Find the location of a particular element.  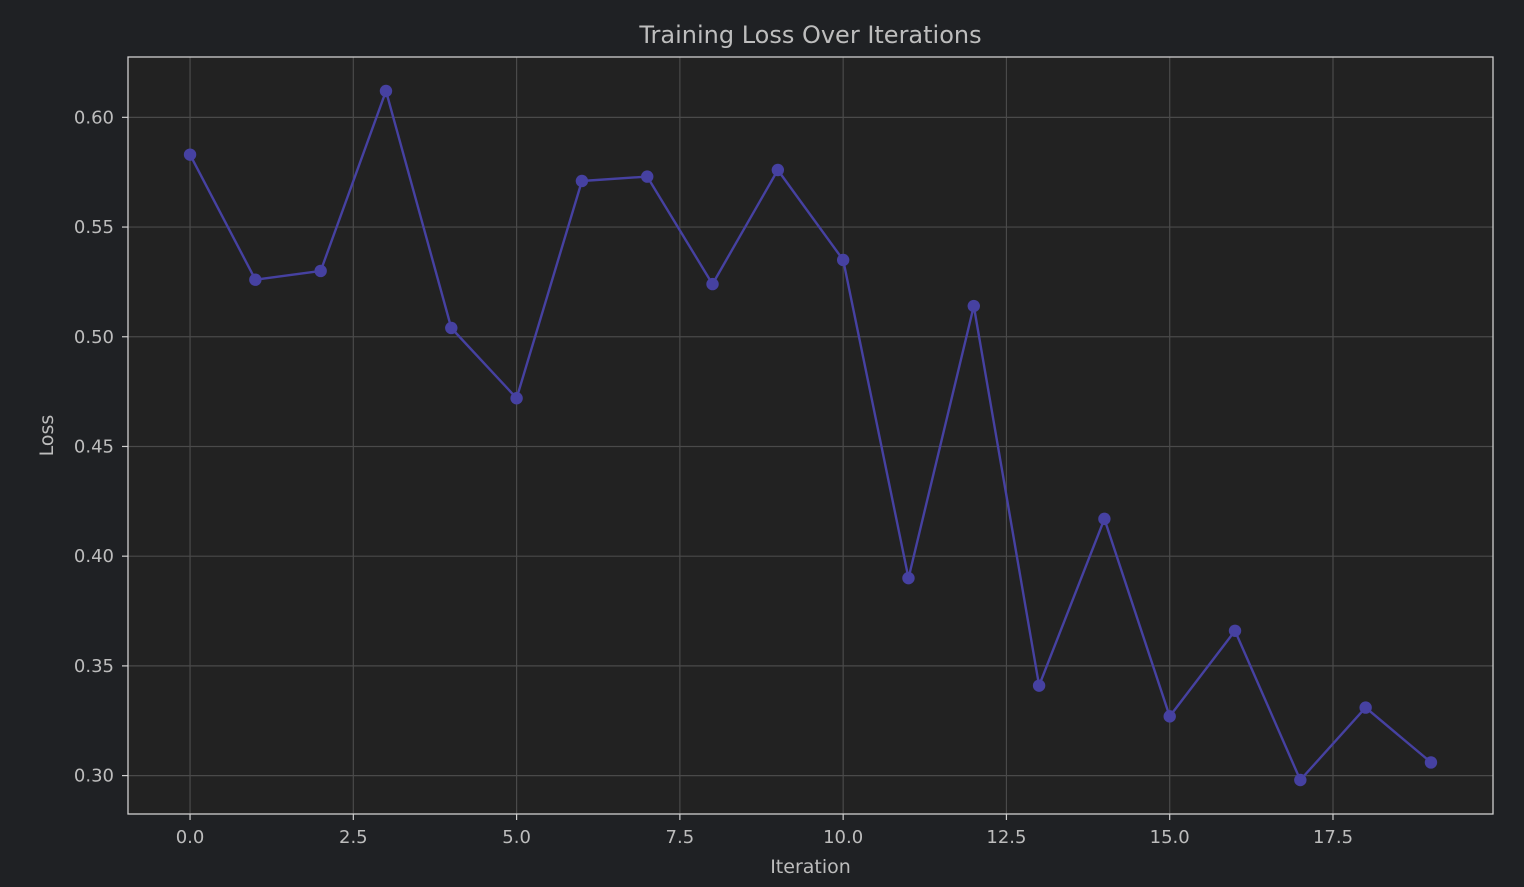

x-tick-label: 5.0 is located at coordinates (516, 837).